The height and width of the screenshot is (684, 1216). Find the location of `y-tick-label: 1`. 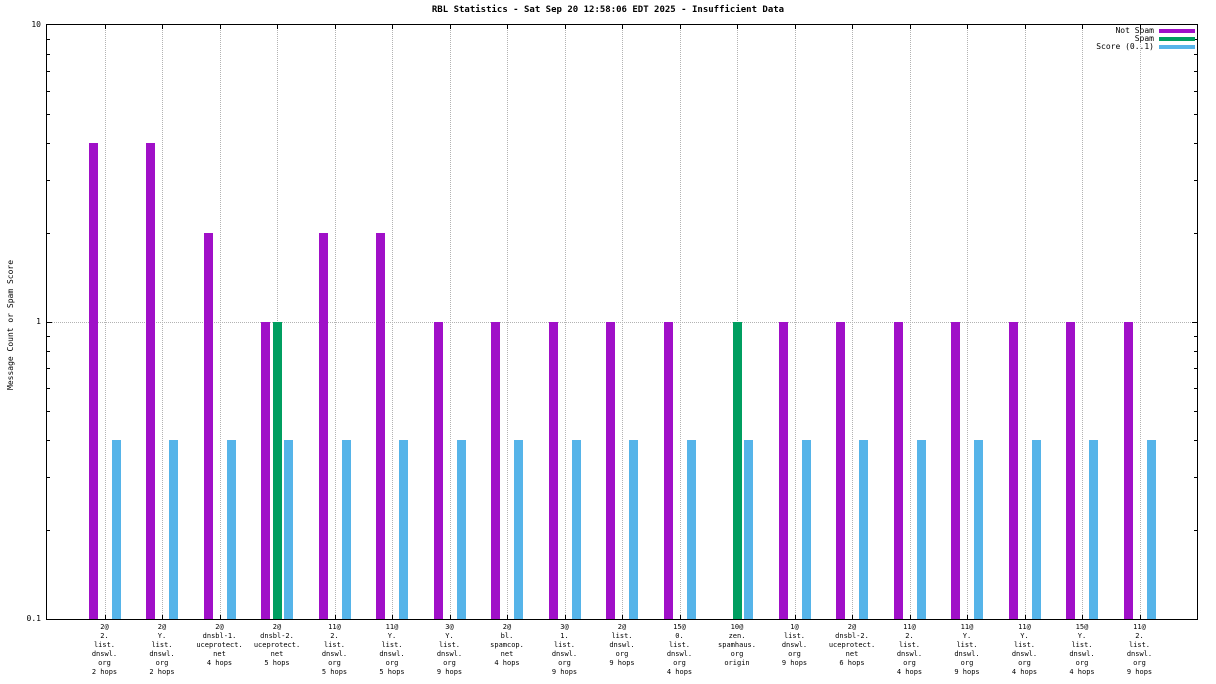

y-tick-label: 1 is located at coordinates (38, 321).